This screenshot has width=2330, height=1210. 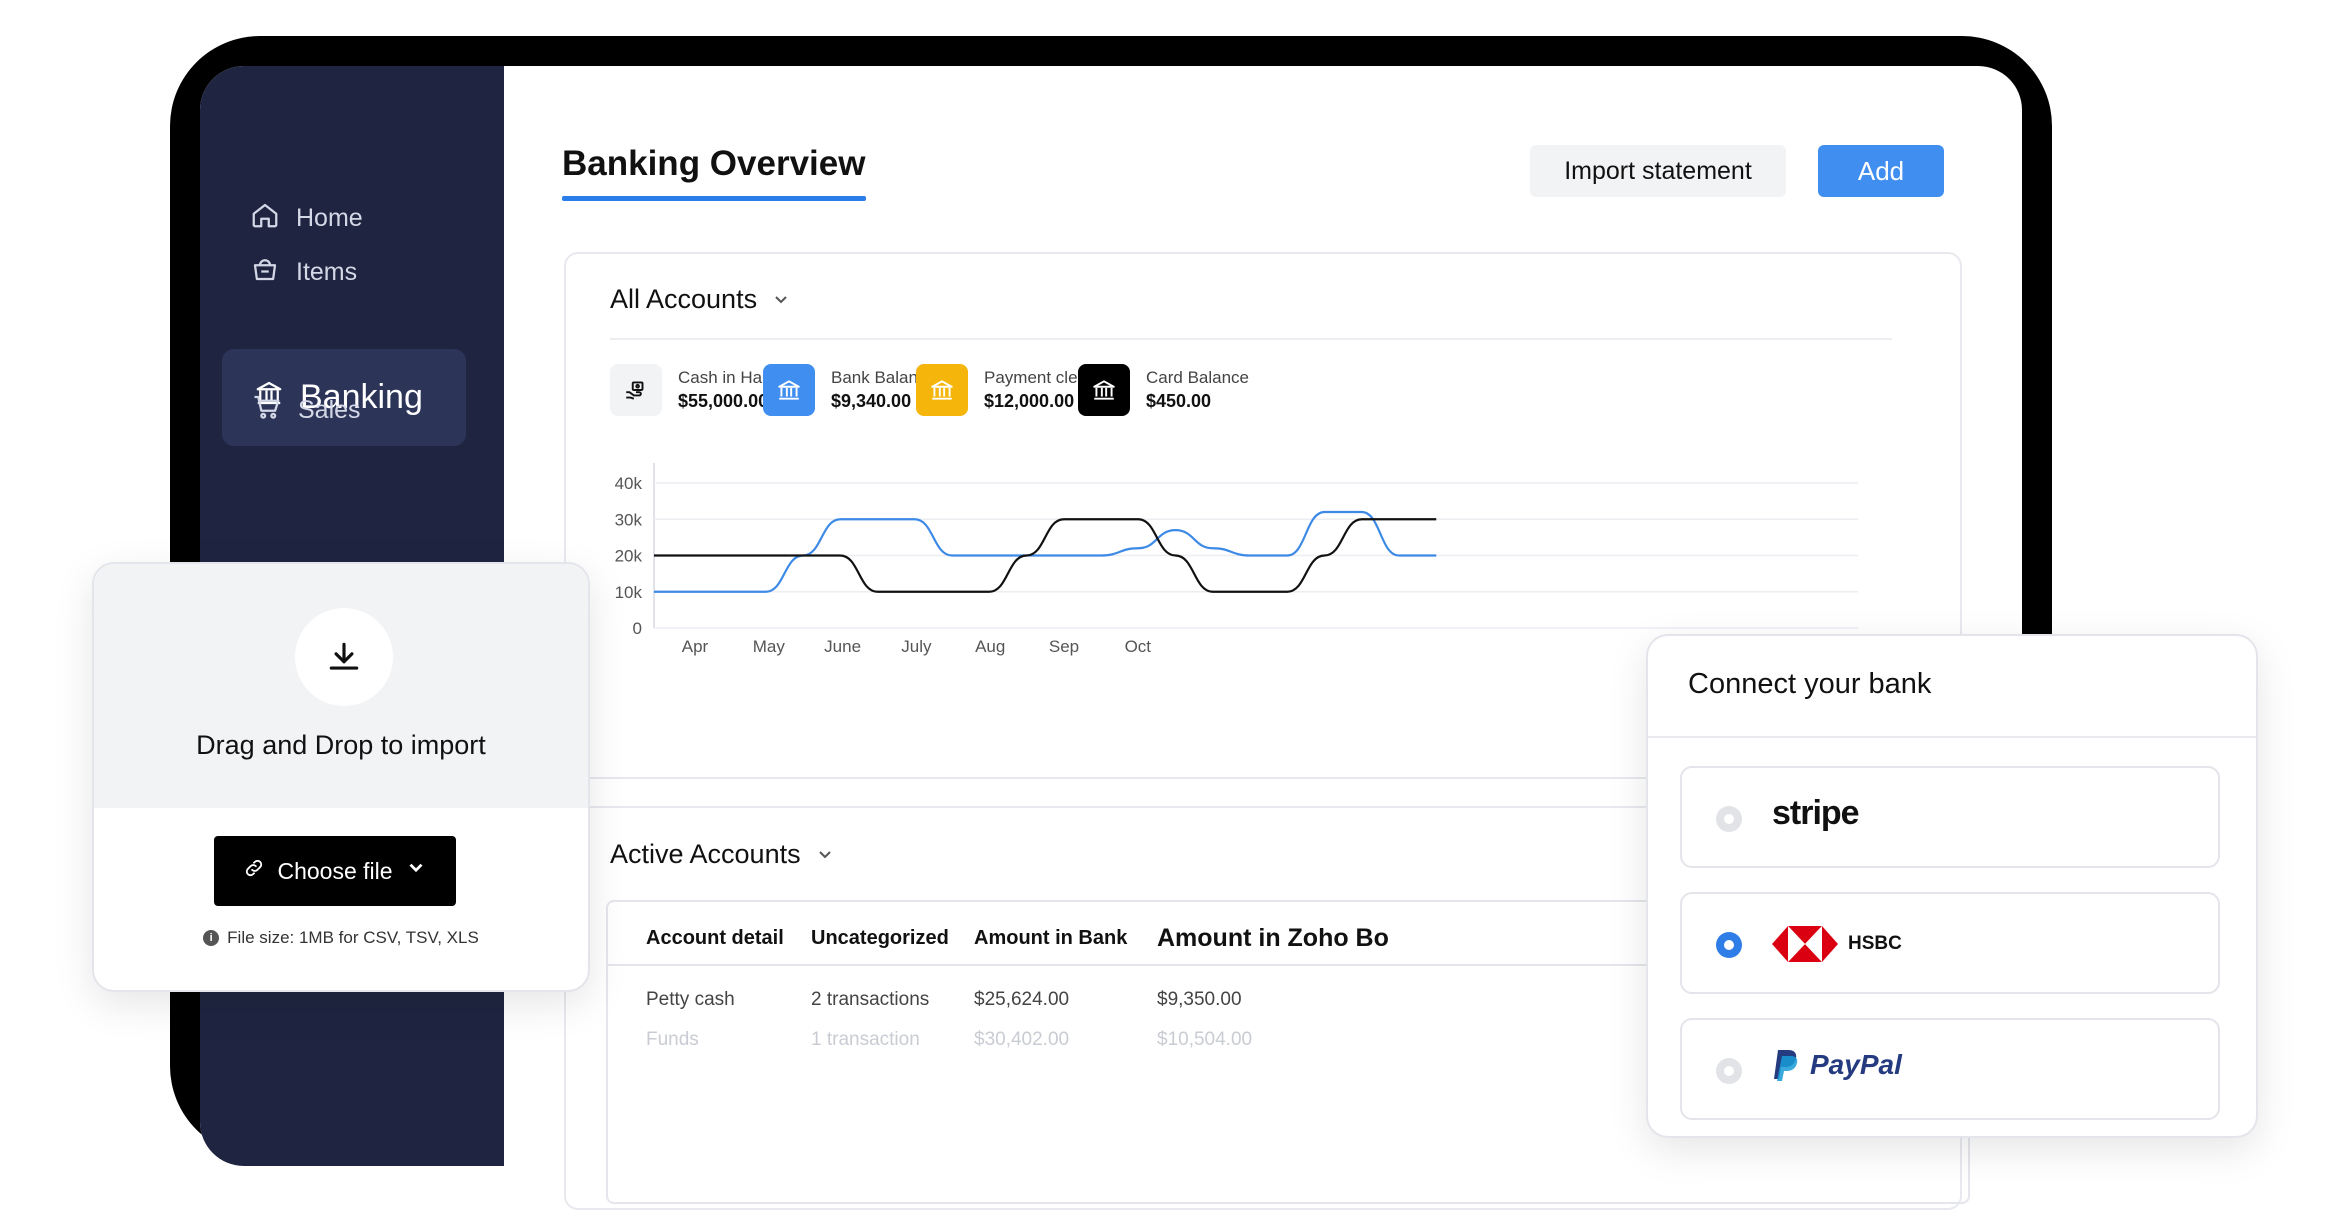 I want to click on cart-icon, so click(x=267, y=410).